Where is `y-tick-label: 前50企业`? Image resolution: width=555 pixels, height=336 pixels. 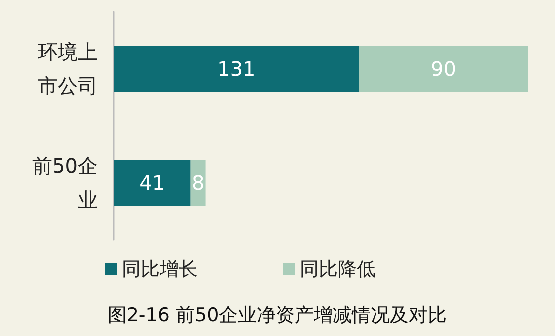 y-tick-label: 前50企业 is located at coordinates (65, 183).